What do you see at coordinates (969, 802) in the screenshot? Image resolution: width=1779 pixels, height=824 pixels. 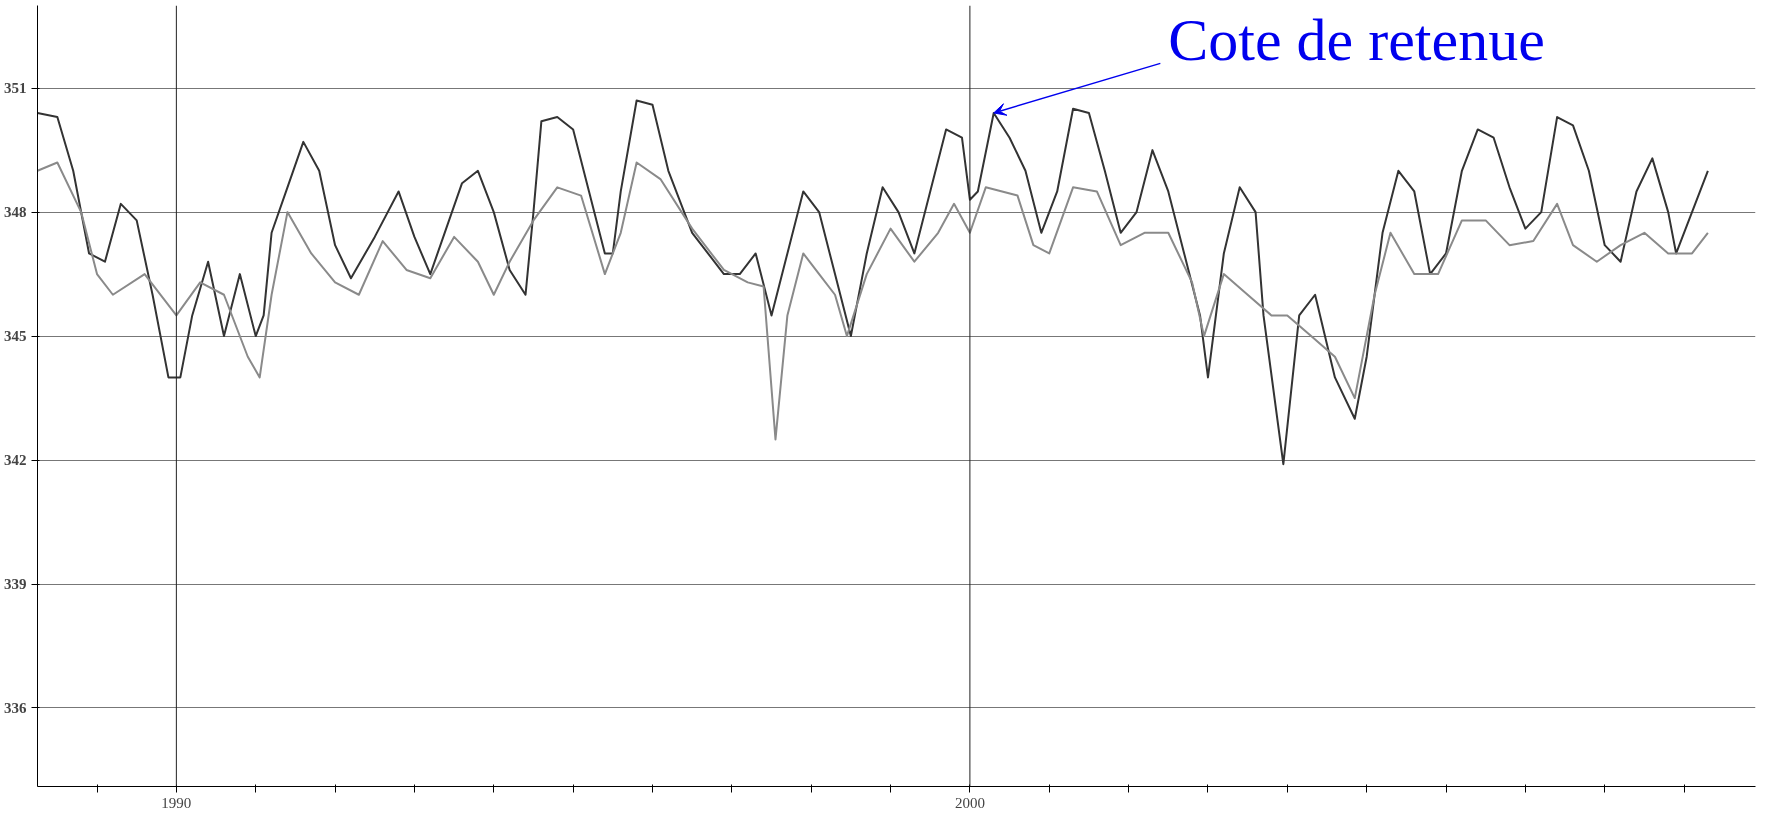 I see `x-tick-label: 2000` at bounding box center [969, 802].